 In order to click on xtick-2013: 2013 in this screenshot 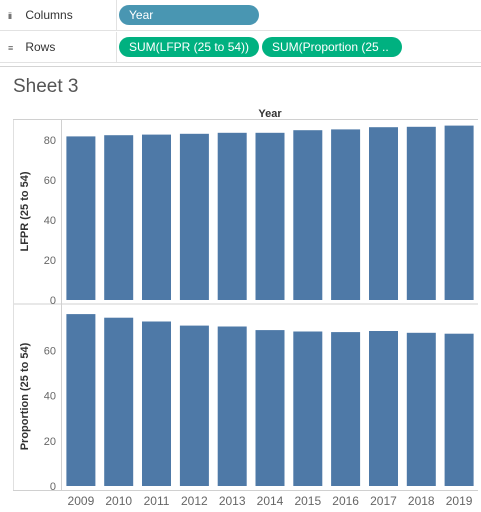, I will do `click(232, 501)`.